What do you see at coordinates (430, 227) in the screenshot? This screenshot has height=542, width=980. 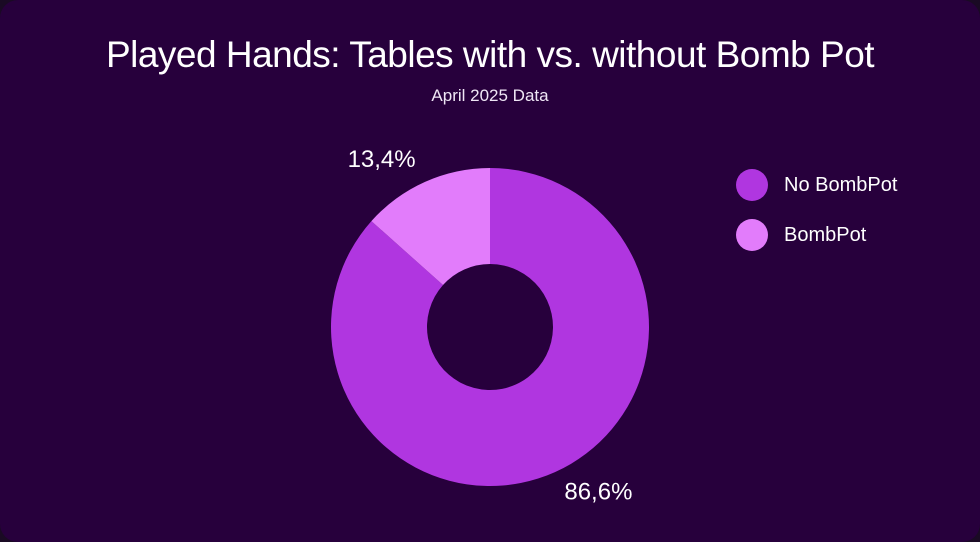 I see `slice-bombpot` at bounding box center [430, 227].